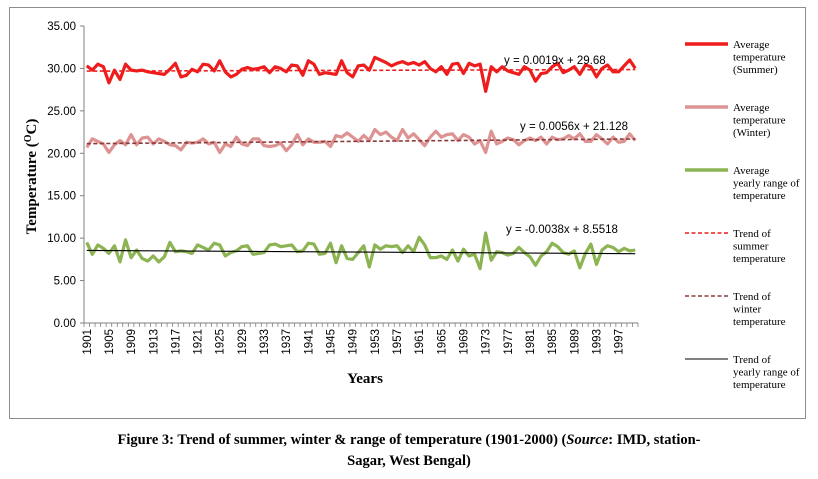  What do you see at coordinates (221, 342) in the screenshot?
I see `x-tick-label: 1925` at bounding box center [221, 342].